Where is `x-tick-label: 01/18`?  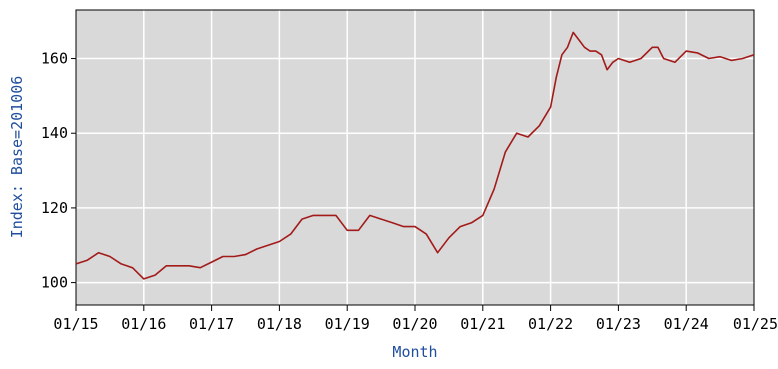
x-tick-label: 01/18 is located at coordinates (279, 324).